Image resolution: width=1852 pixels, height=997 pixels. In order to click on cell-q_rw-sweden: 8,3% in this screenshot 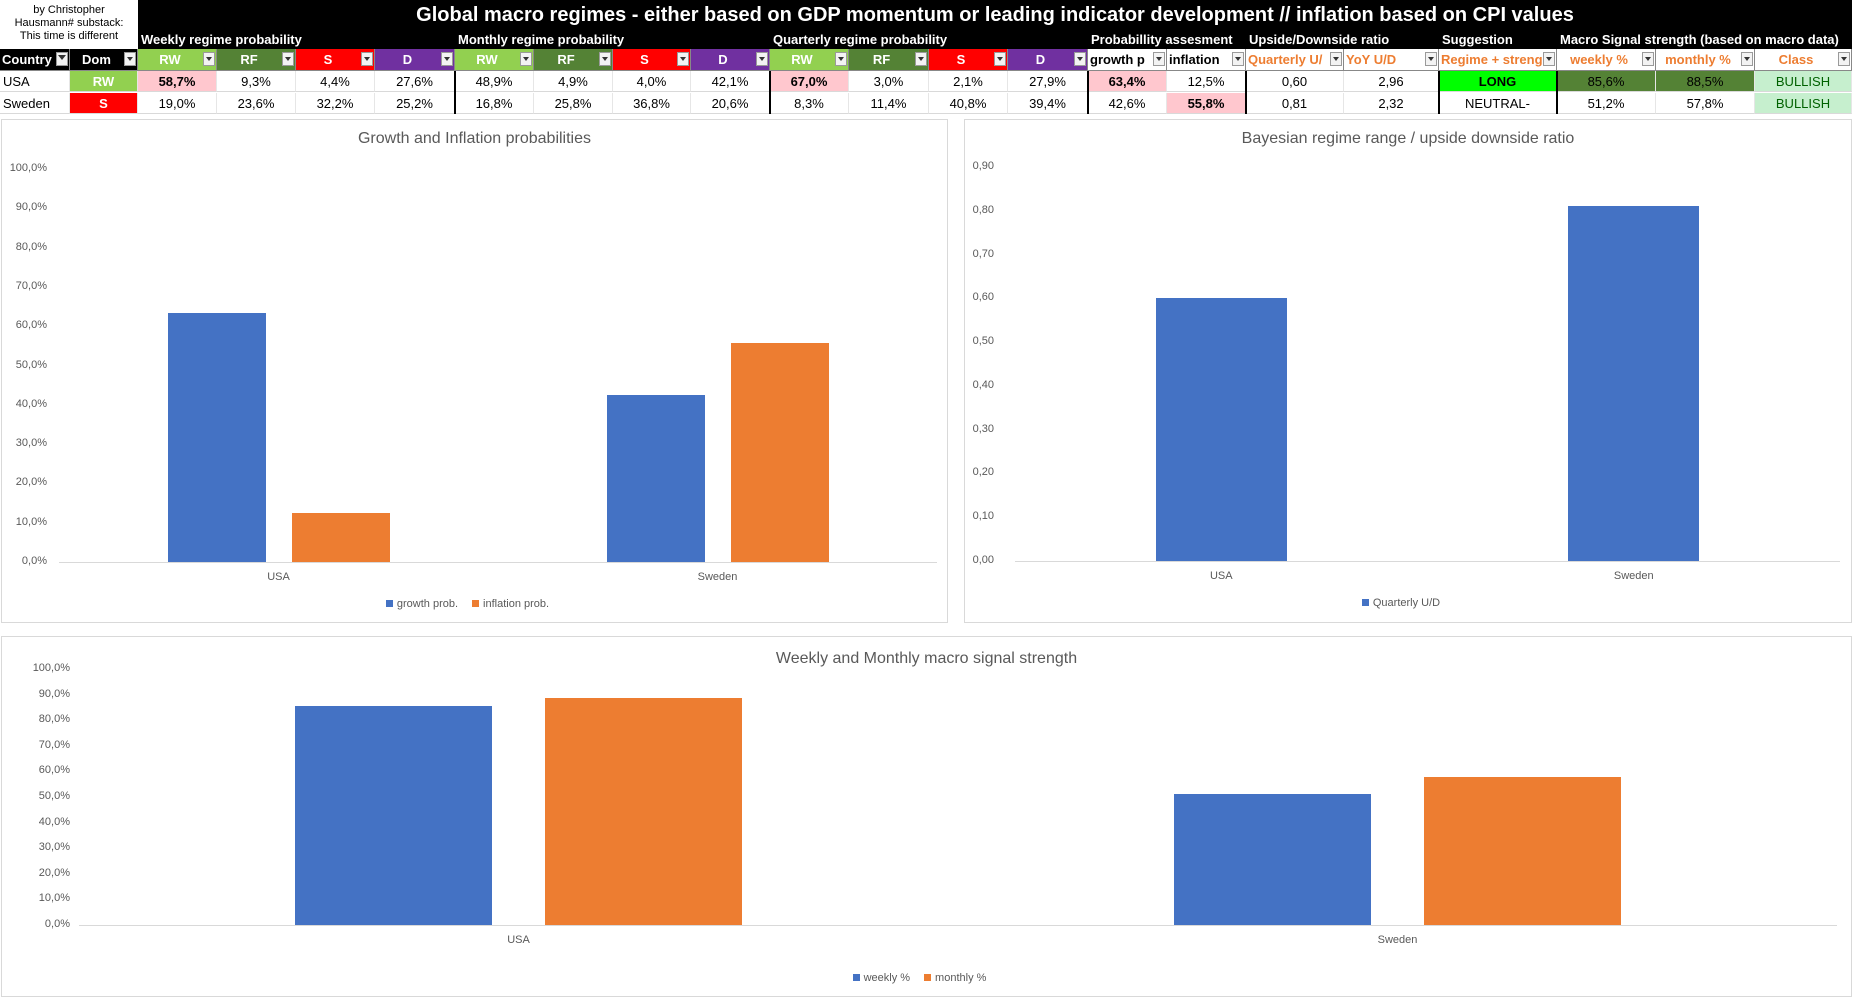, I will do `click(809, 103)`.